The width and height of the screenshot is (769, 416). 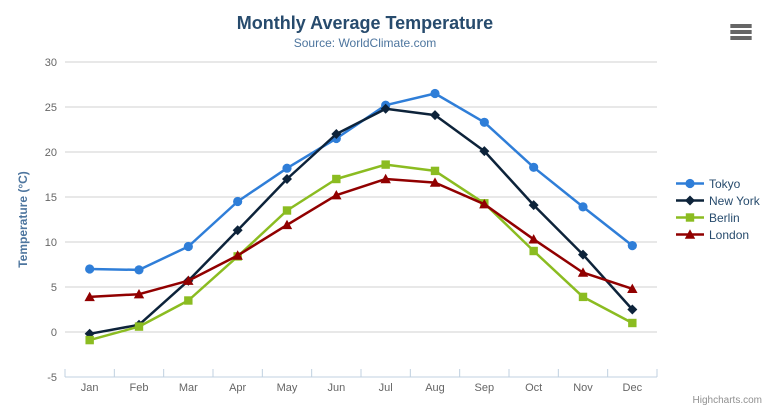 I want to click on data-point-new-york-oct, so click(x=533, y=205).